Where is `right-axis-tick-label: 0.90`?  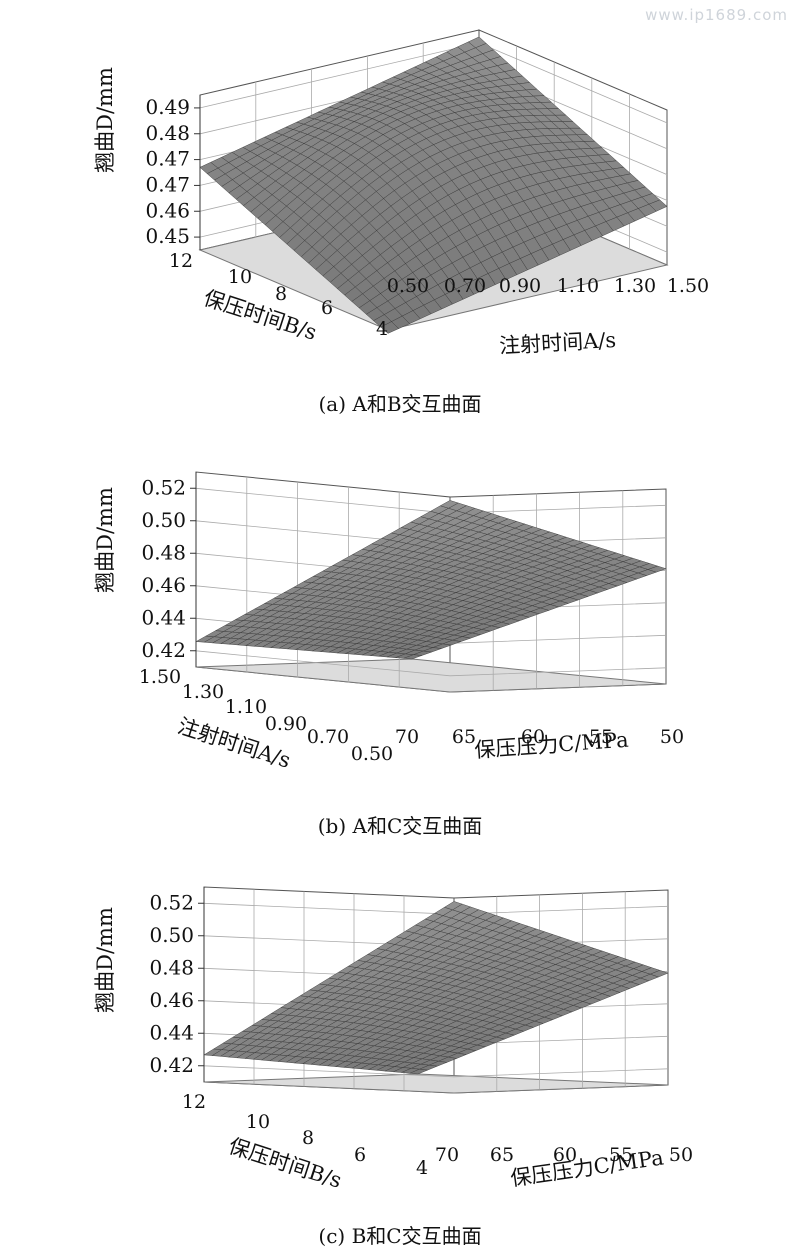
right-axis-tick-label: 0.90 is located at coordinates (520, 286).